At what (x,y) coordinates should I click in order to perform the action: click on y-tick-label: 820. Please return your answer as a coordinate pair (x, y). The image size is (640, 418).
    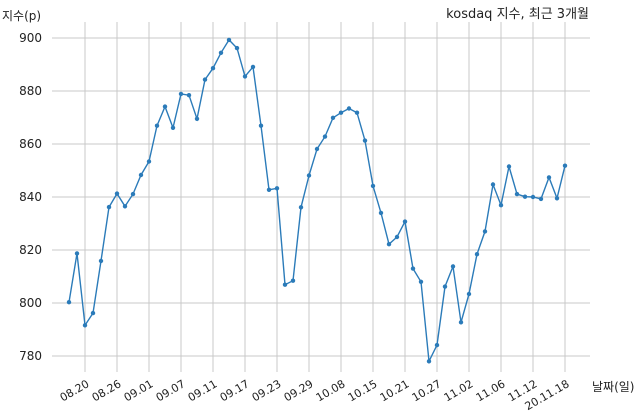
    Looking at the image, I should click on (30, 250).